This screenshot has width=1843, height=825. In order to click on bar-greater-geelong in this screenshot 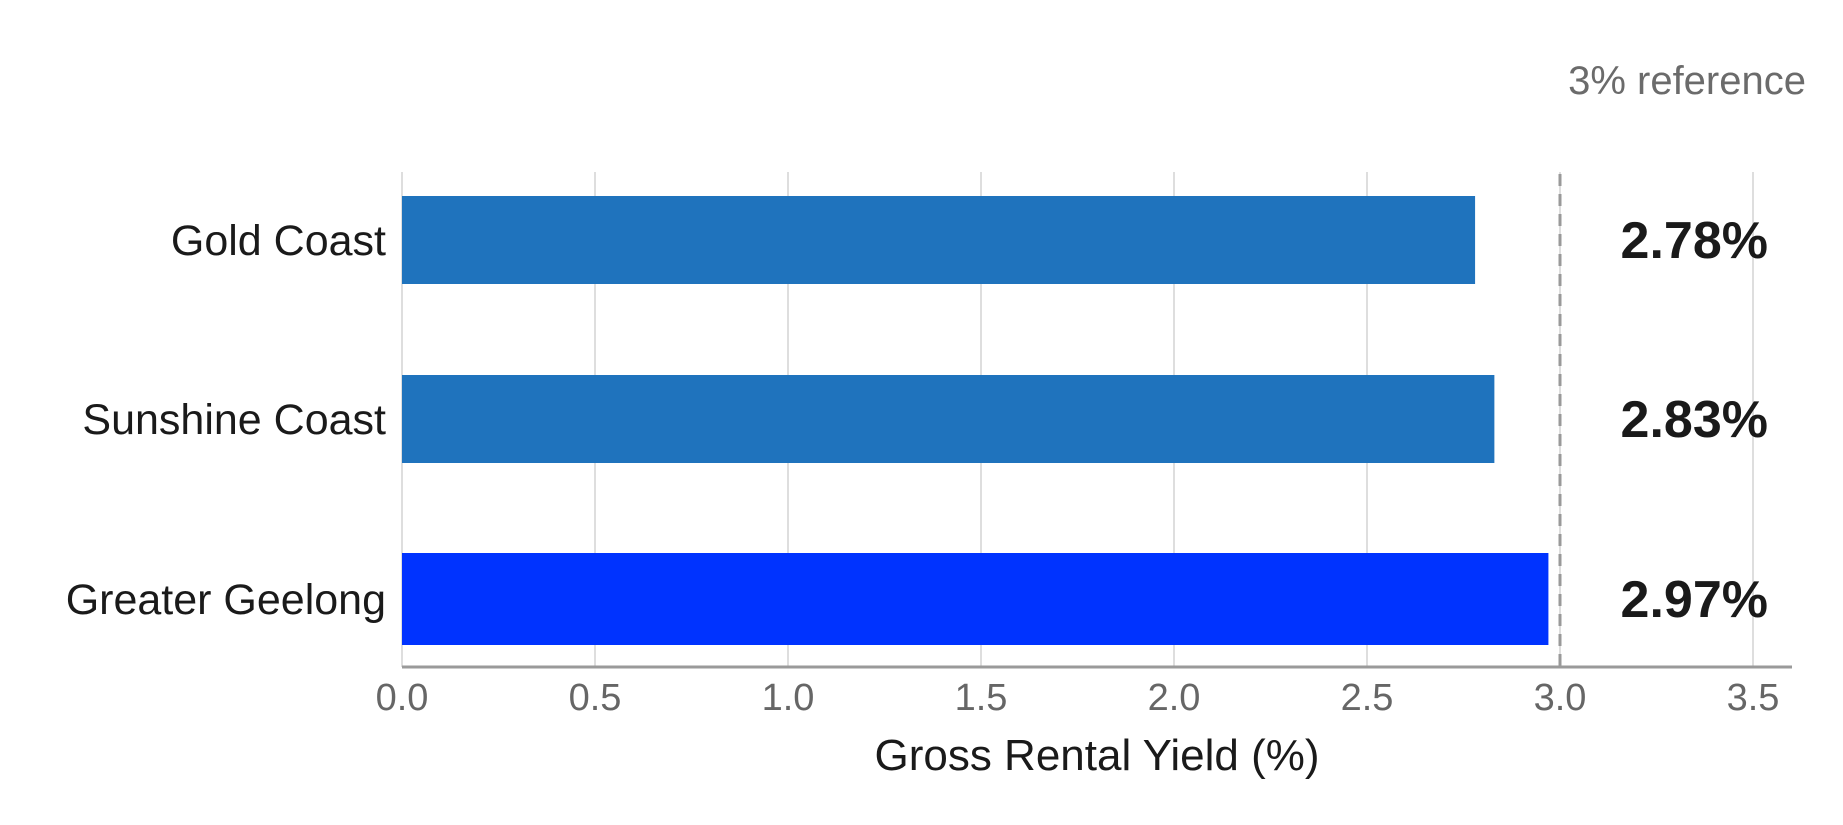, I will do `click(975, 599)`.